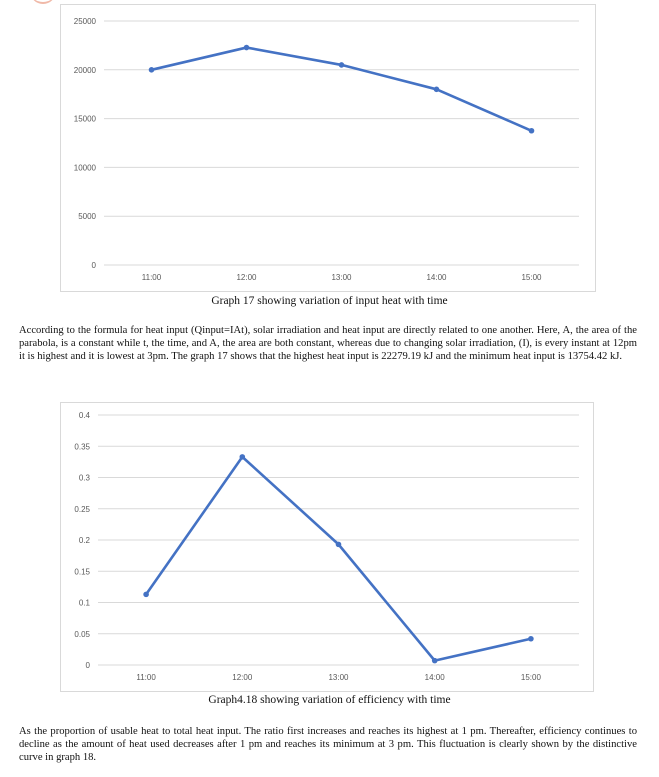 This screenshot has height=777, width=659. Describe the element at coordinates (85, 540) in the screenshot. I see `y-tick-label: 0.2` at that location.